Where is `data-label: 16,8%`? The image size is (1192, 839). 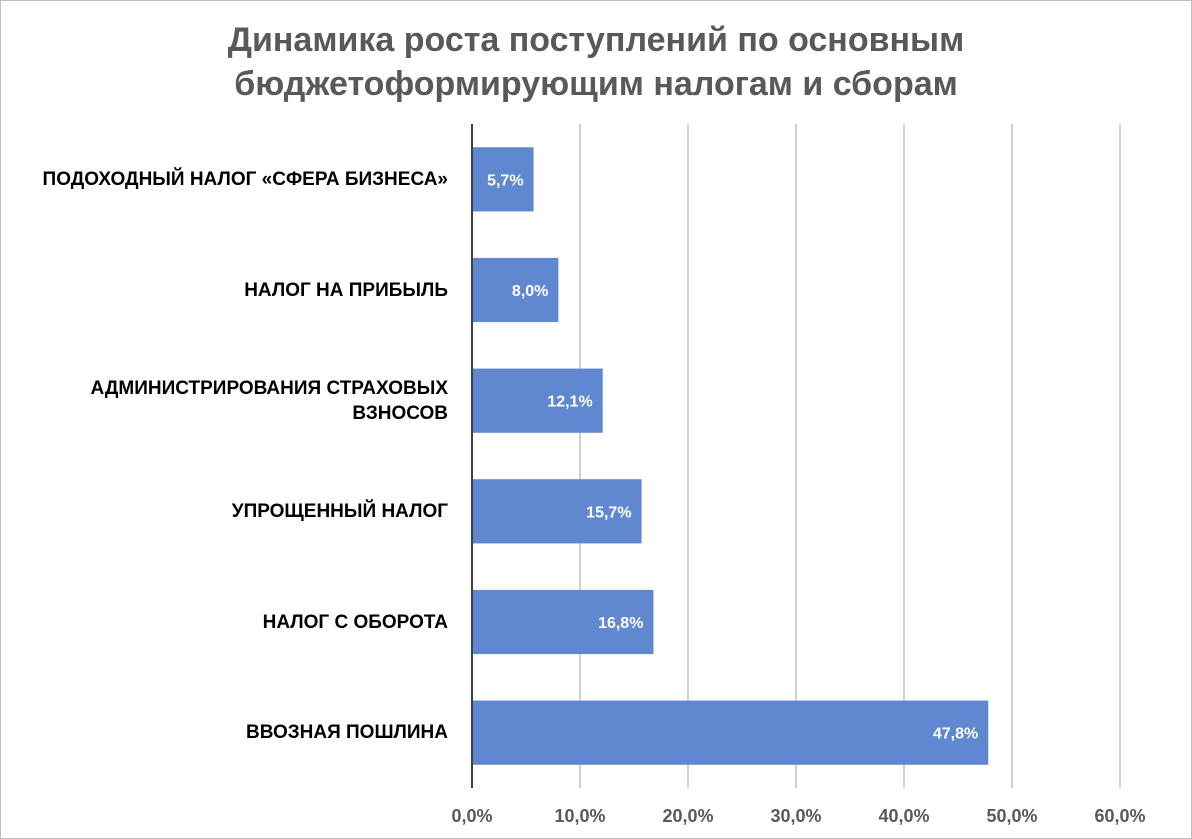
data-label: 16,8% is located at coordinates (620, 623).